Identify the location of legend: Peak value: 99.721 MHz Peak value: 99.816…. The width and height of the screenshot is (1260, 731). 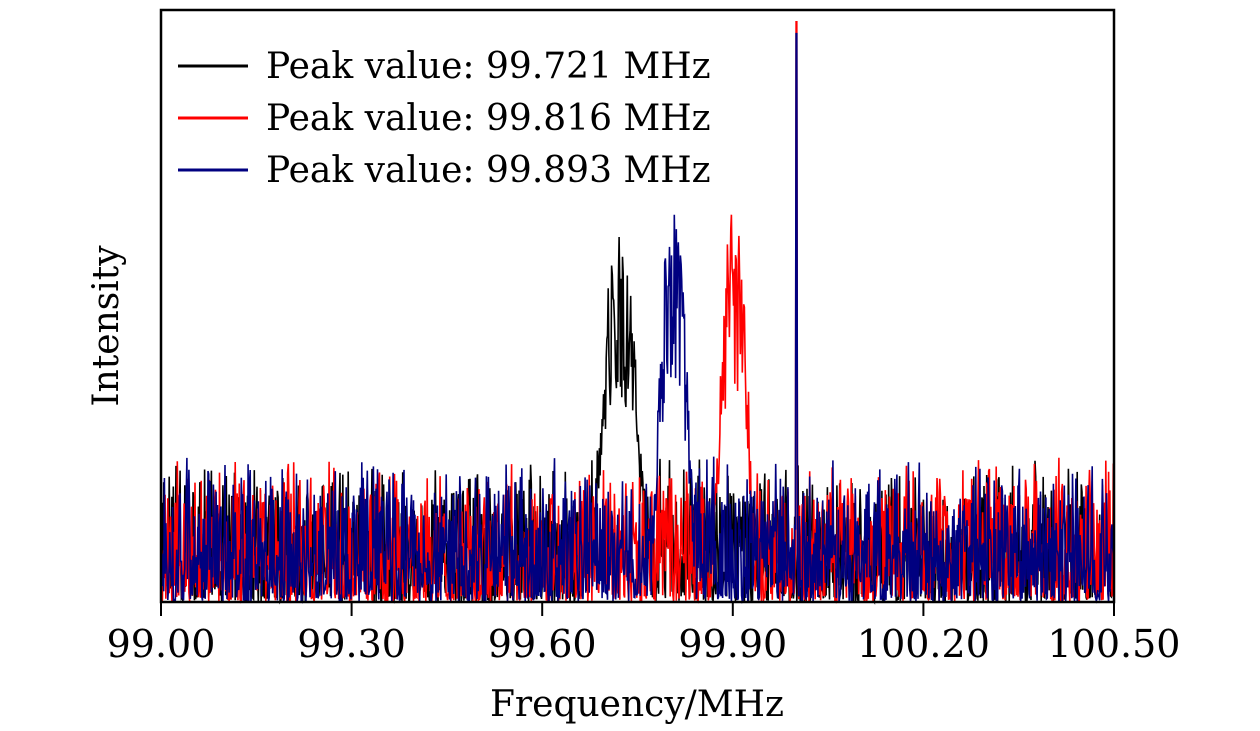
(444, 118).